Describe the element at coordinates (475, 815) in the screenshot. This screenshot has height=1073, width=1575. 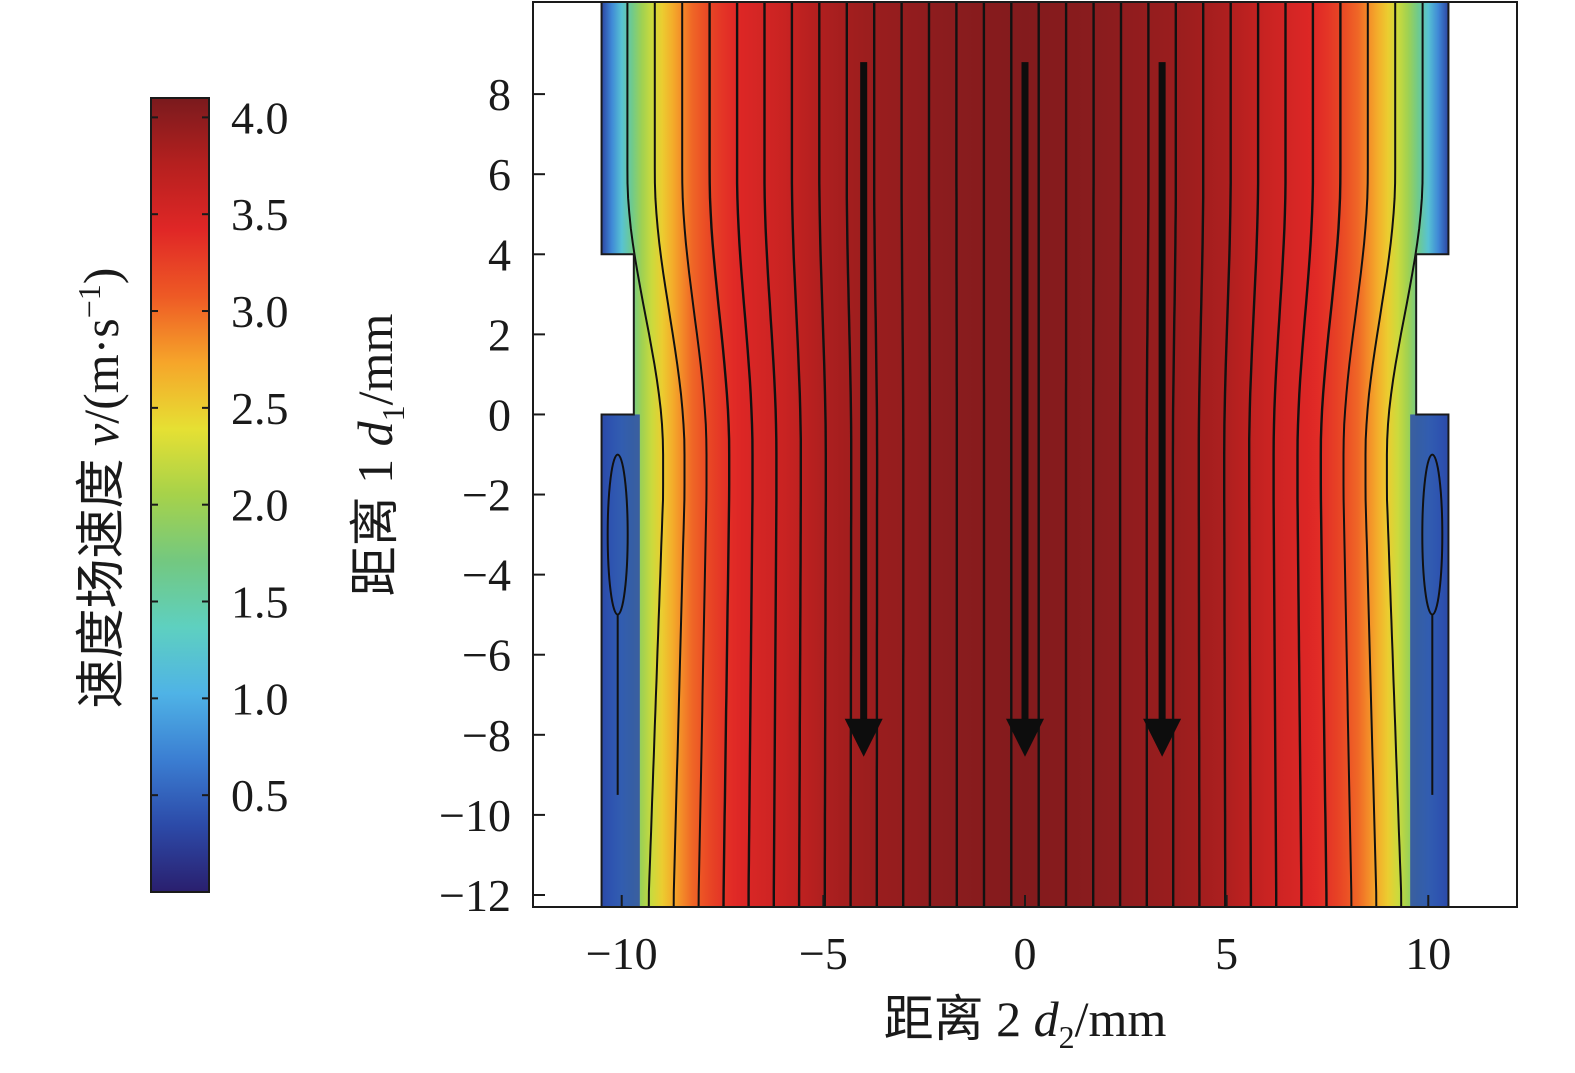
I see `y-tick-label: −10` at that location.